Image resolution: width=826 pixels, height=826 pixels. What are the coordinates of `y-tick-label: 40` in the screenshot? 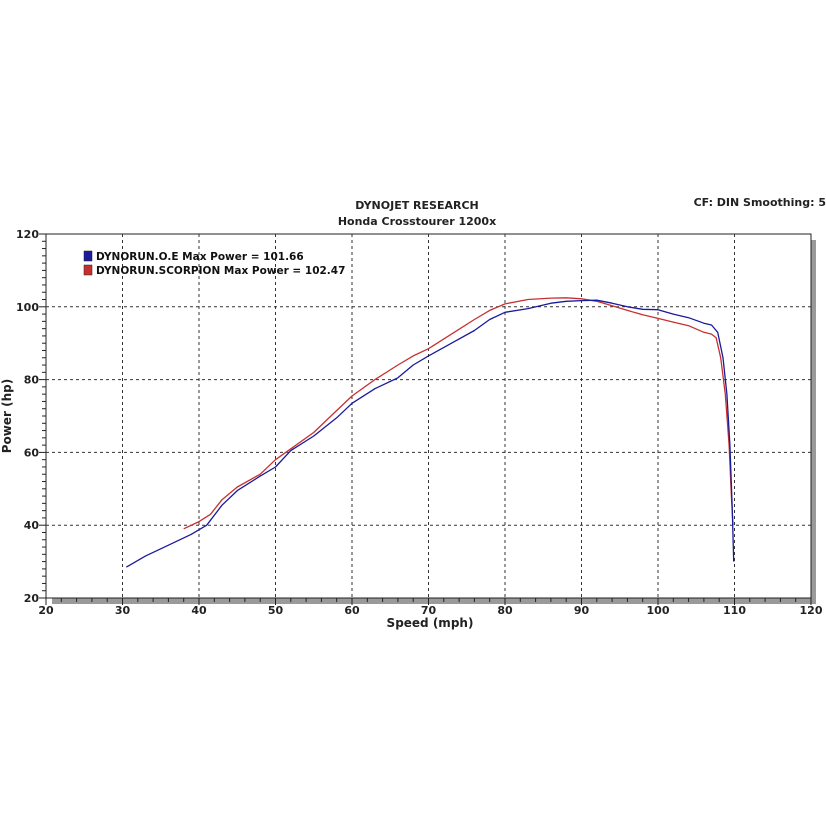 It's located at (32, 525).